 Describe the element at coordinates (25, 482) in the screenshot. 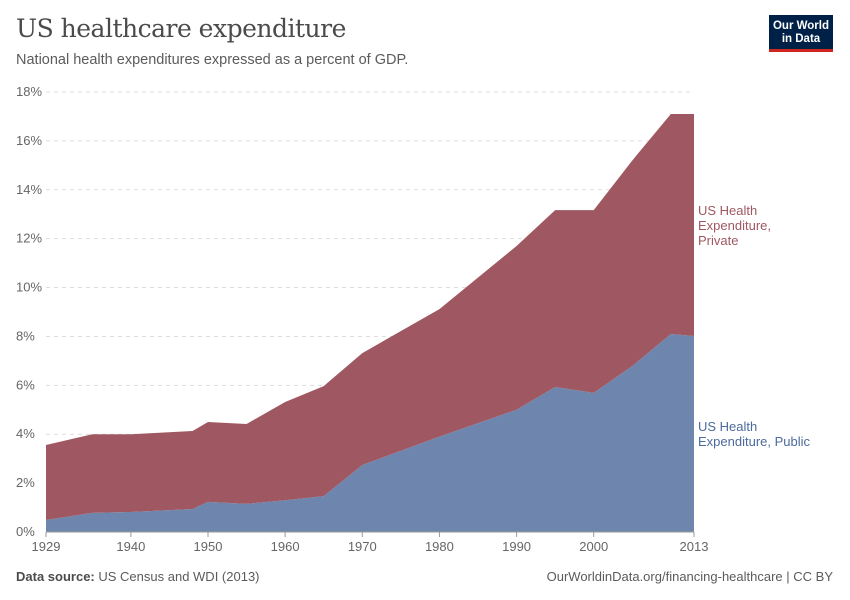

I see `y-tick-label: 2%` at that location.